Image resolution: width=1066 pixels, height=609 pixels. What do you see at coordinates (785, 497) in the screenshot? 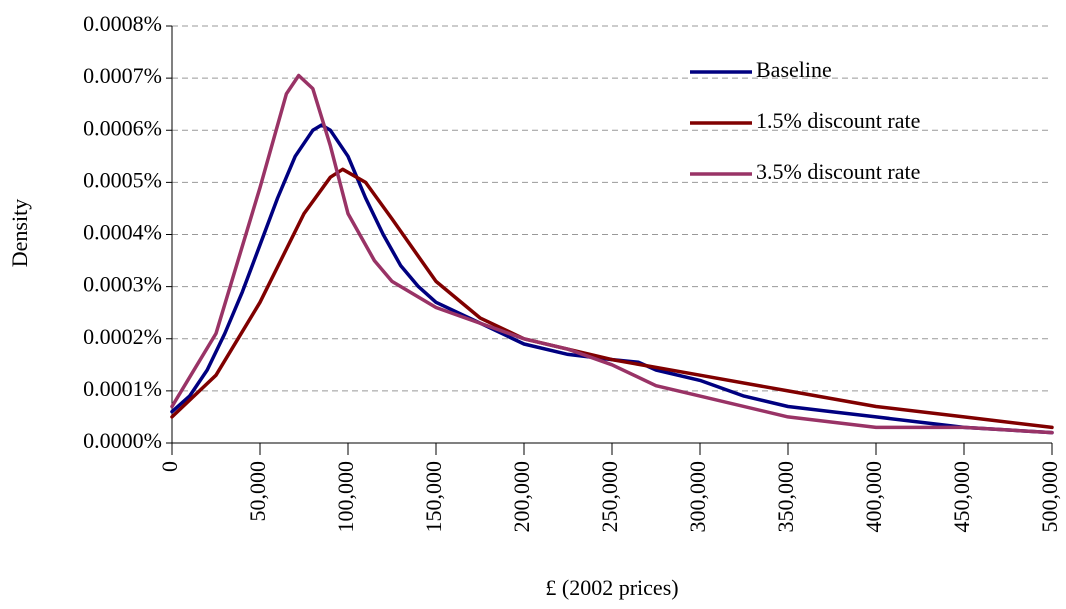
I see `x-tick-label: 350,000` at bounding box center [785, 497].